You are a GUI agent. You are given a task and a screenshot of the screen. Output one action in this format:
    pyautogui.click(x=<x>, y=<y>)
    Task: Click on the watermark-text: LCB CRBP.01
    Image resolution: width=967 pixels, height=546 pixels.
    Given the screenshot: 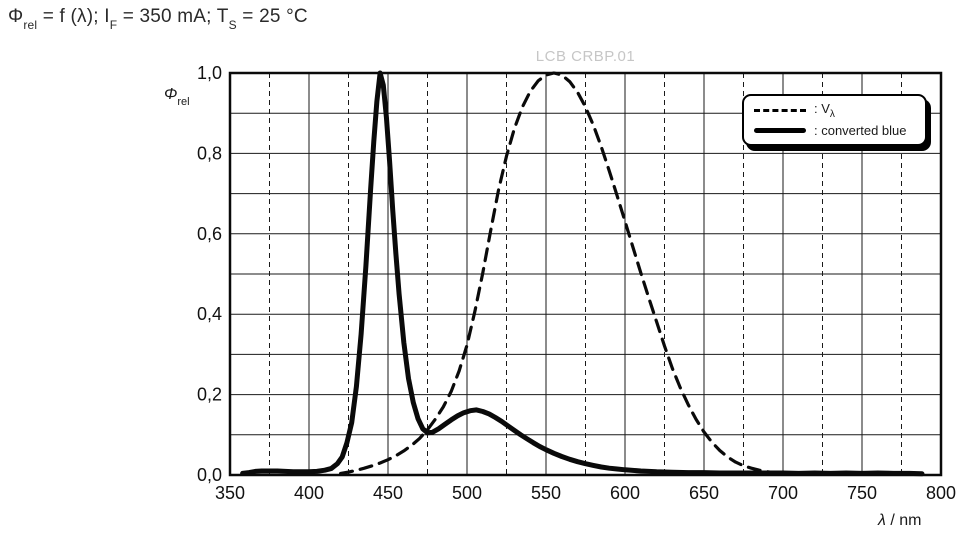 What is the action you would take?
    pyautogui.click(x=585, y=56)
    